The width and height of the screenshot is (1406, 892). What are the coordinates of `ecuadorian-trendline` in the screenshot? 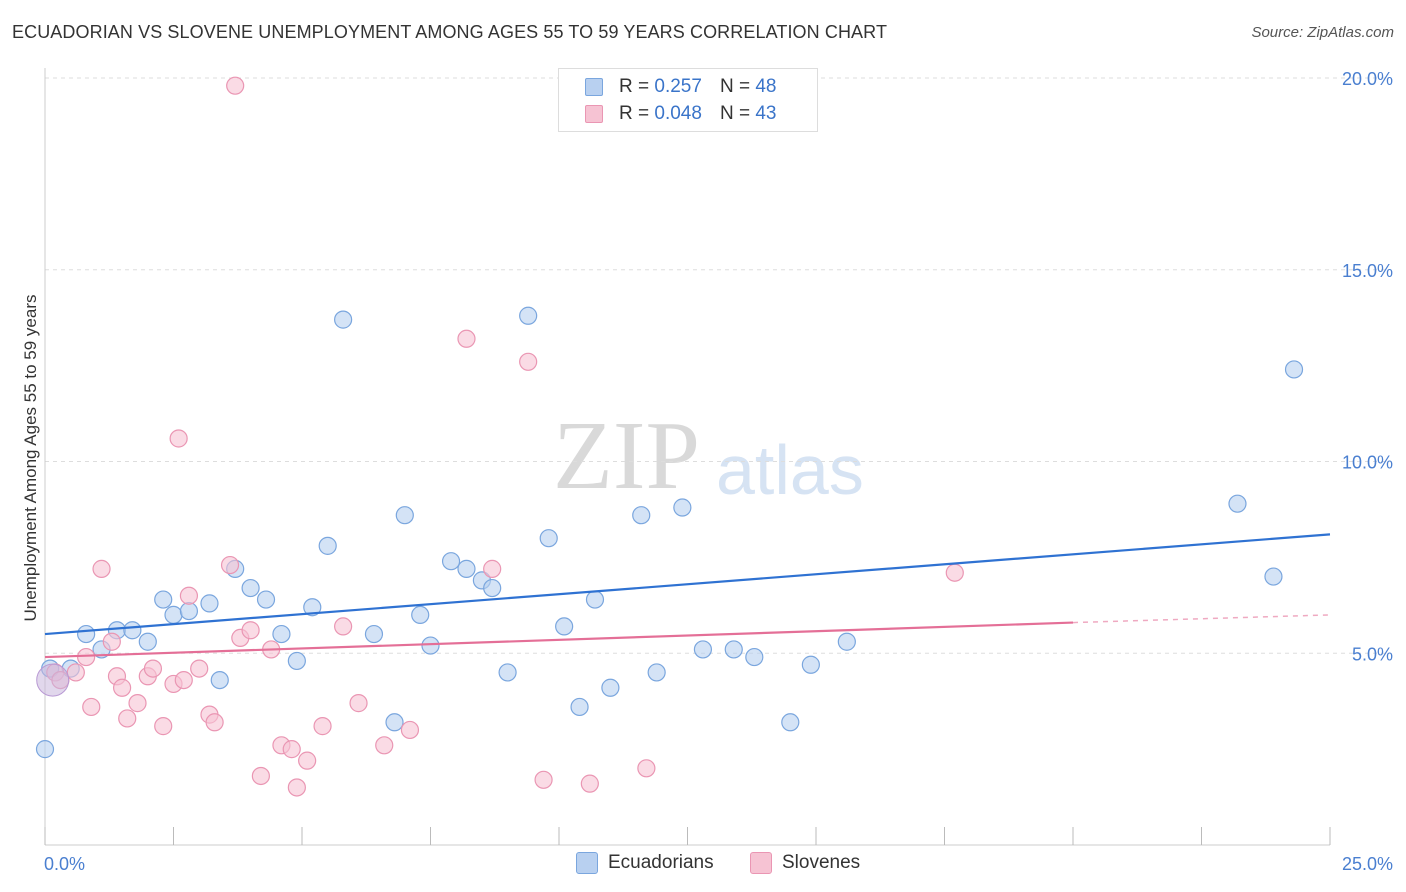 It's located at (687, 584).